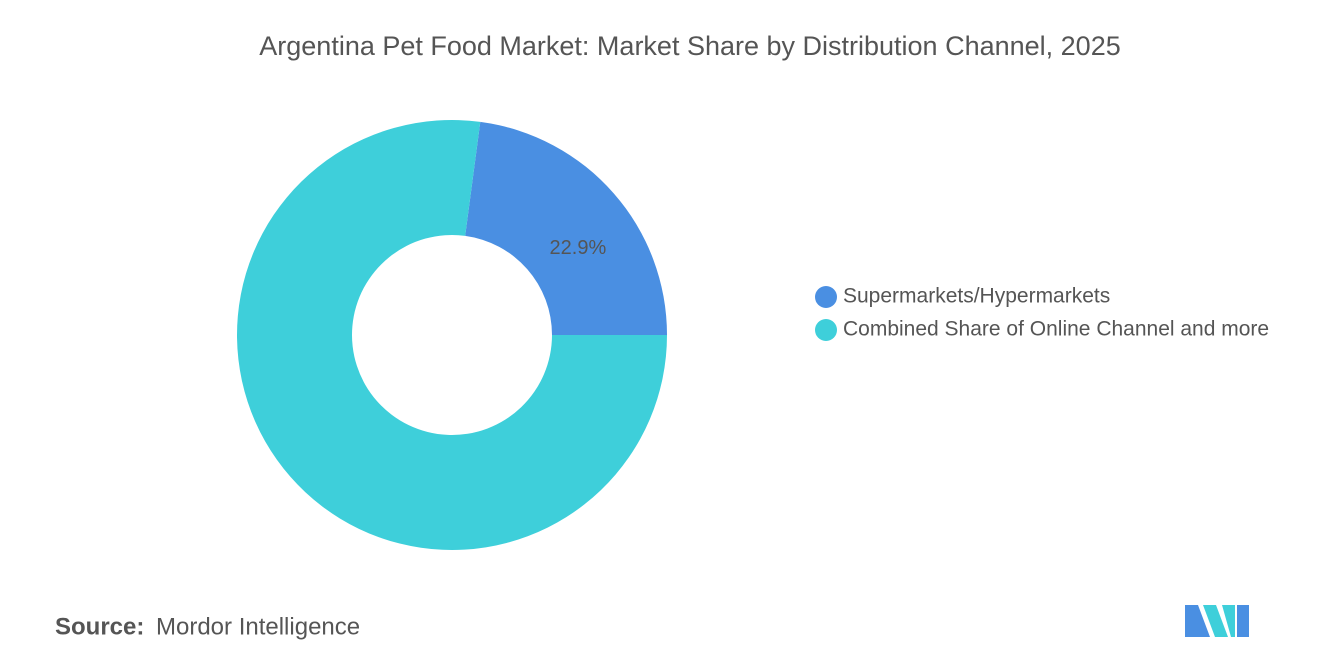  I want to click on value-label: 22.9%, so click(578, 248).